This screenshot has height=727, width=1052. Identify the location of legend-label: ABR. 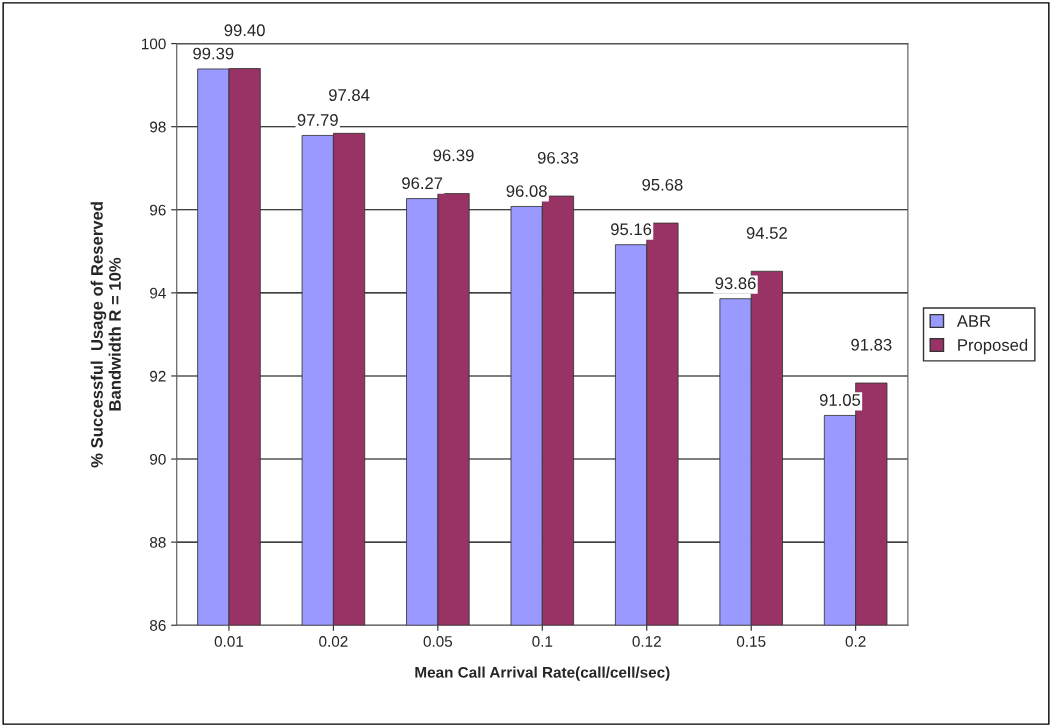
(973, 321).